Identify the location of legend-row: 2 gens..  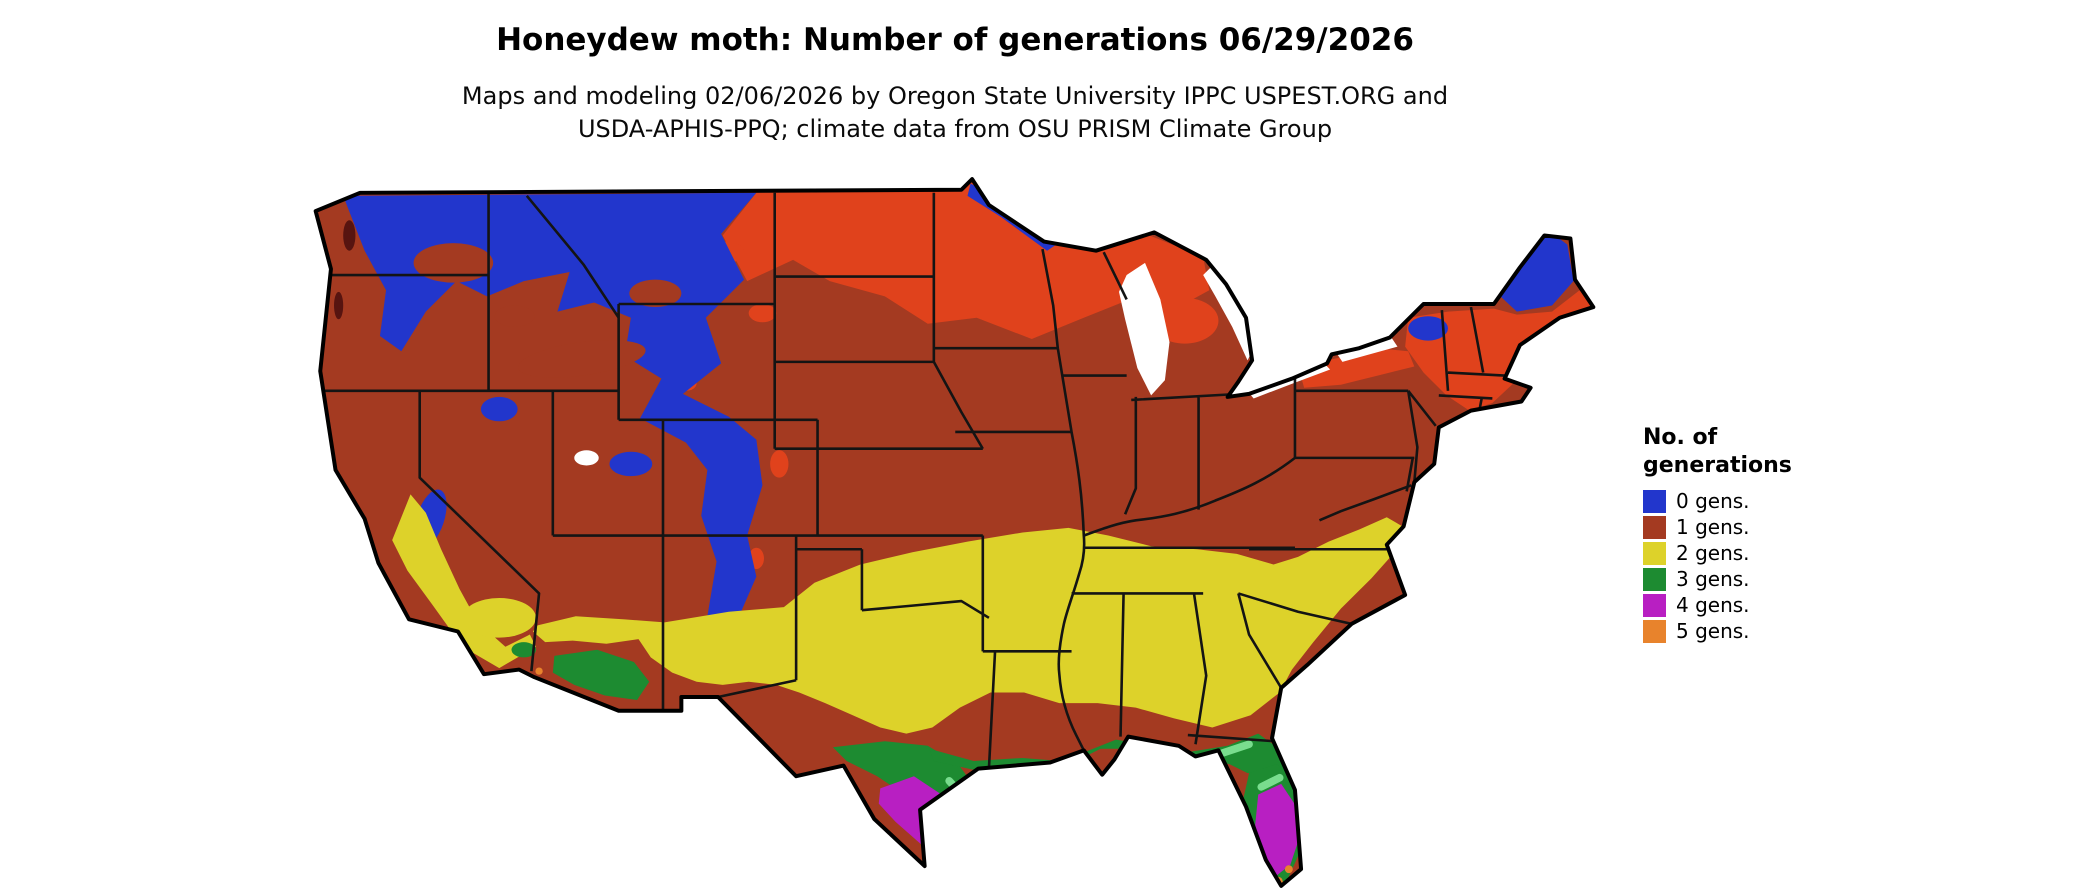
(1717, 553).